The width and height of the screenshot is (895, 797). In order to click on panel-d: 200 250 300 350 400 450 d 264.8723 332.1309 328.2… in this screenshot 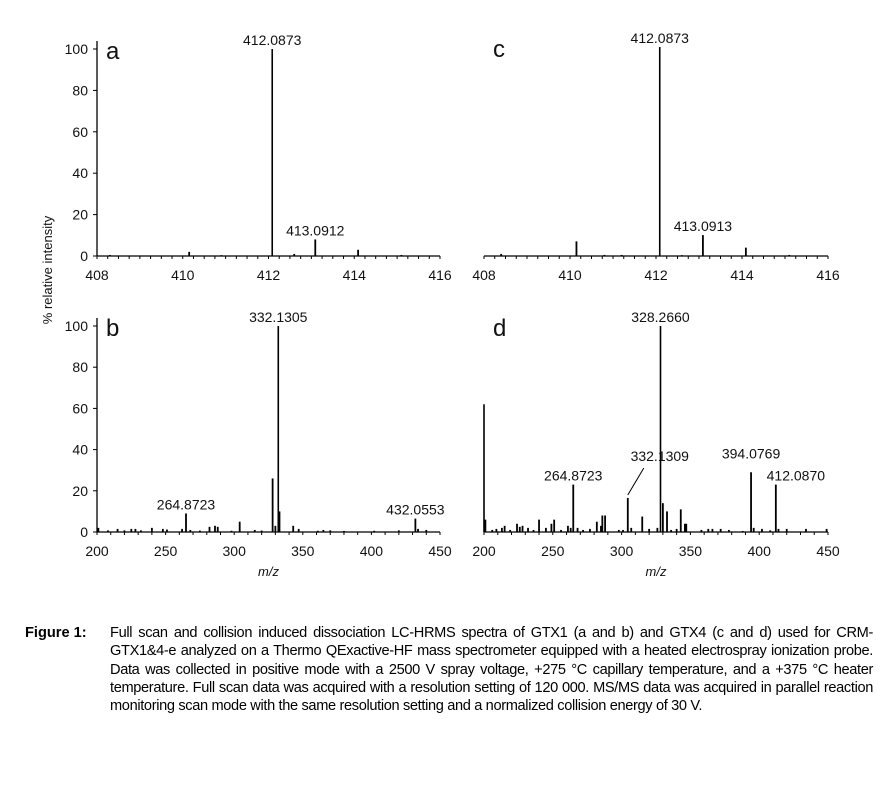, I will do `click(656, 444)`.